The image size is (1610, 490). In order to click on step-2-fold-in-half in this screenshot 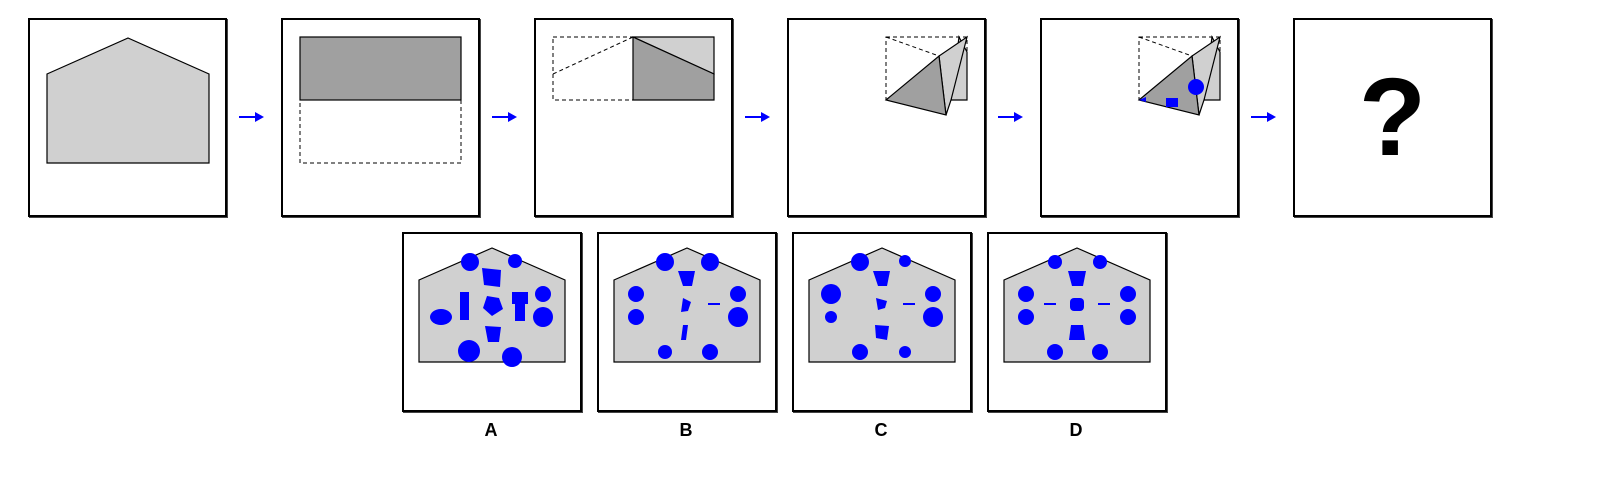, I will do `click(380, 117)`.